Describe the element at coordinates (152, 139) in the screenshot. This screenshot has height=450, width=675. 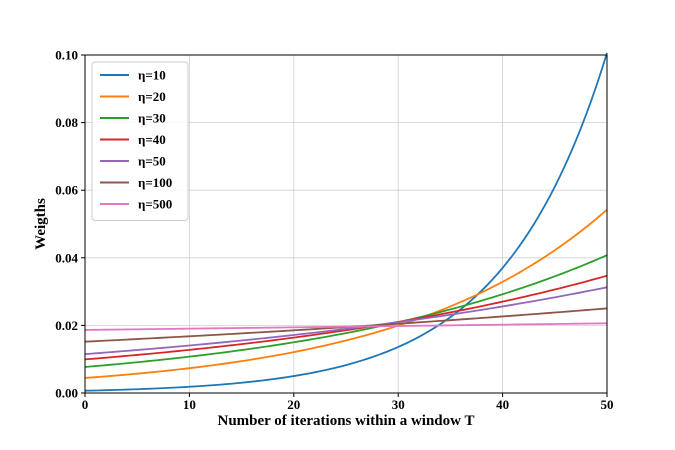
I see `legend-label: η=40` at that location.